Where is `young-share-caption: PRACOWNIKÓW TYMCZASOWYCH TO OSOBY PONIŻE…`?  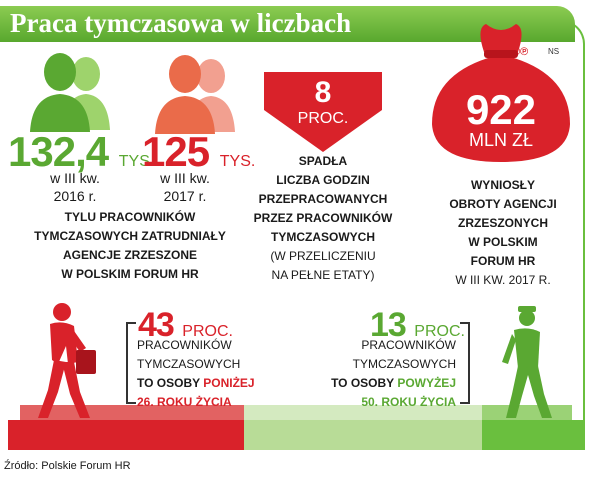 young-share-caption: PRACOWNIKÓW TYMCZASOWYCH TO OSOBY PONIŻE… is located at coordinates (196, 373).